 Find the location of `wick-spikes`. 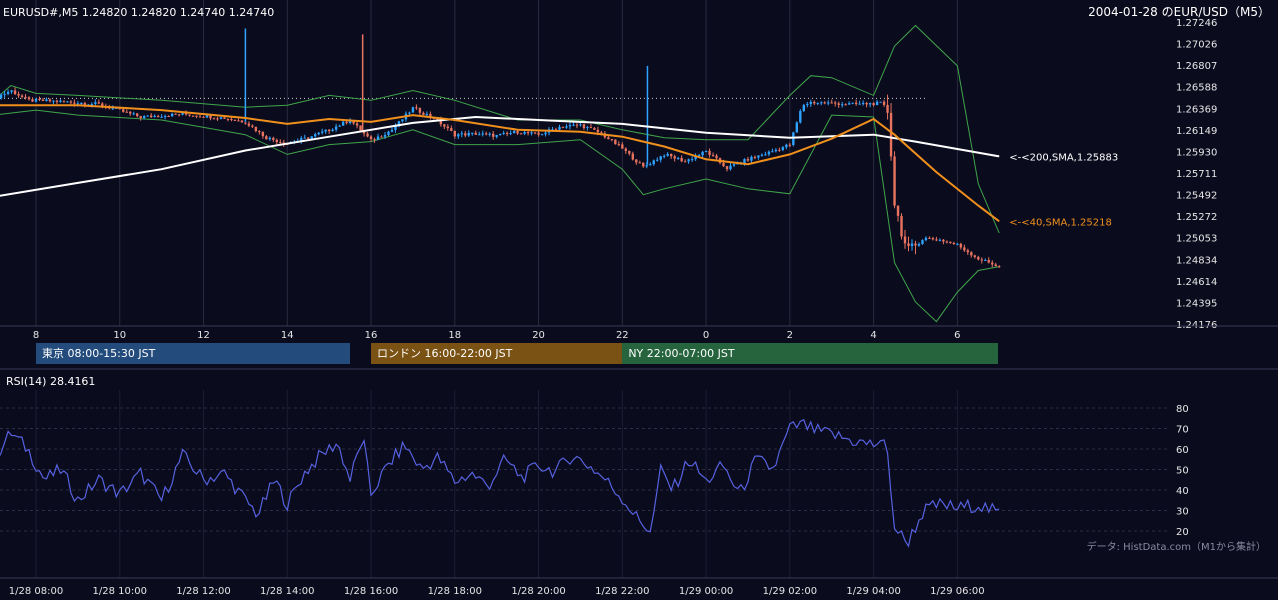

wick-spikes is located at coordinates (446, 96).